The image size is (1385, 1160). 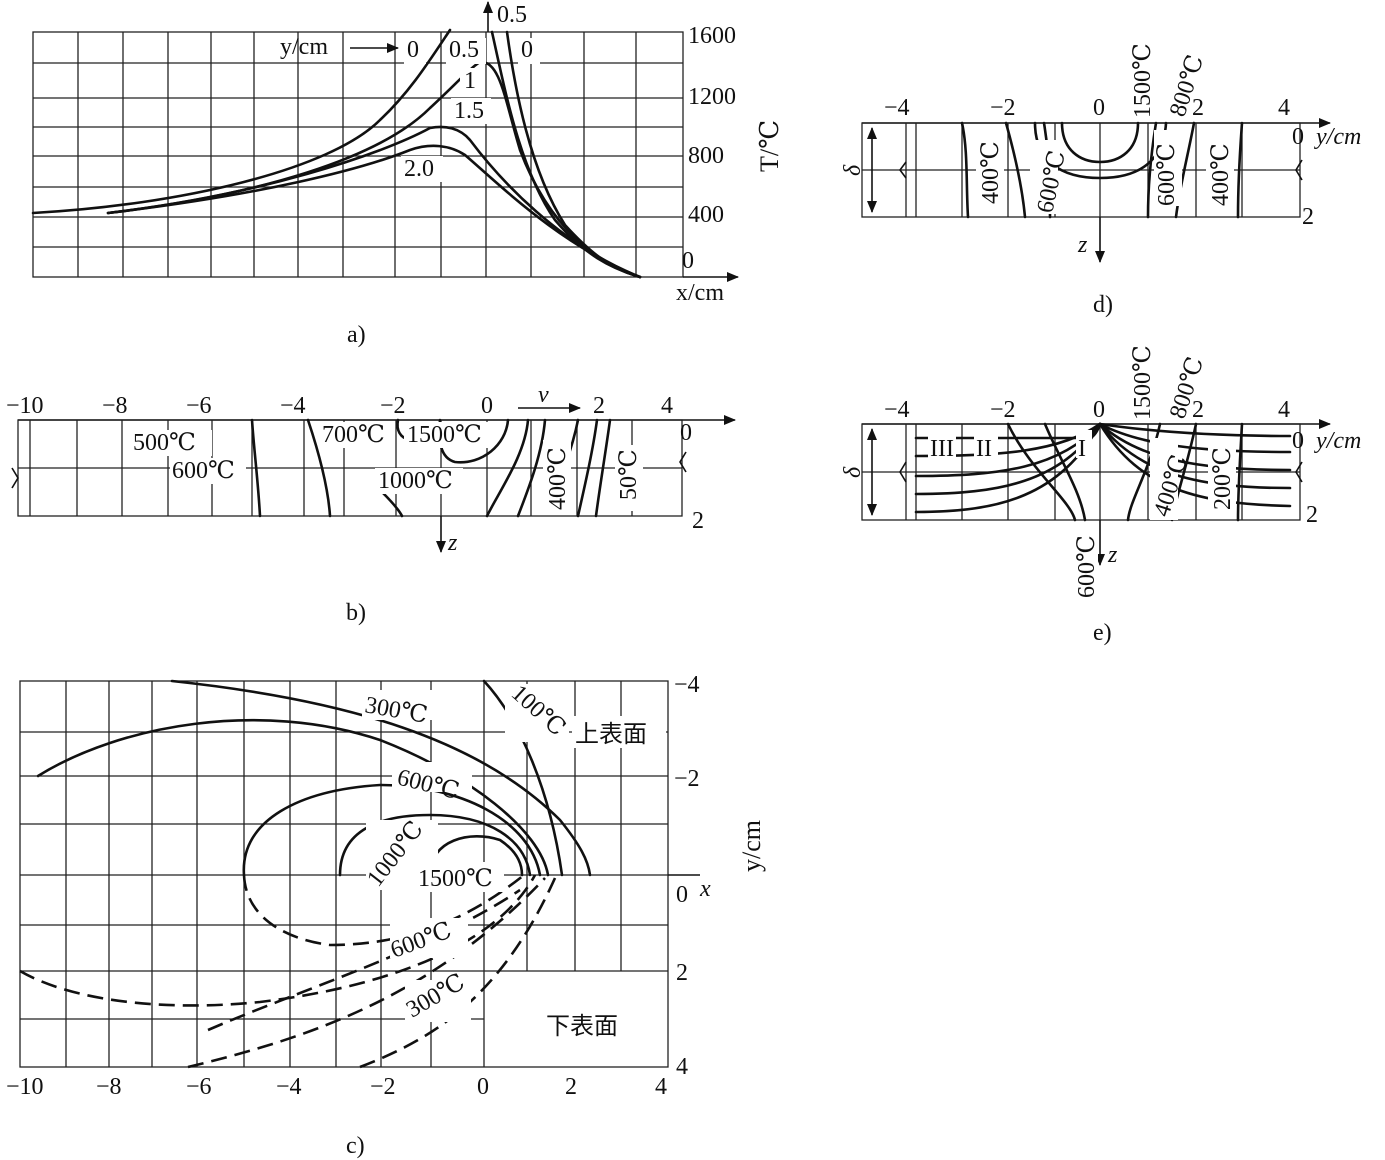 I want to click on panel-e-tick-m4: −4, so click(x=897, y=410).